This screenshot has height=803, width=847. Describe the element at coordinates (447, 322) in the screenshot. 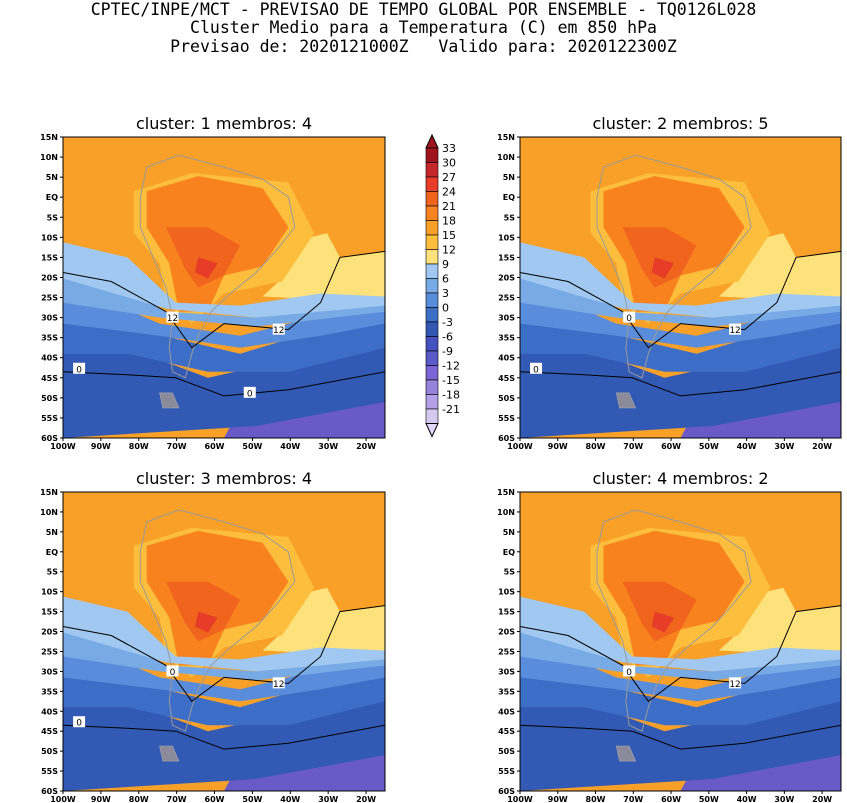

I see `colorbar-label: -3` at that location.